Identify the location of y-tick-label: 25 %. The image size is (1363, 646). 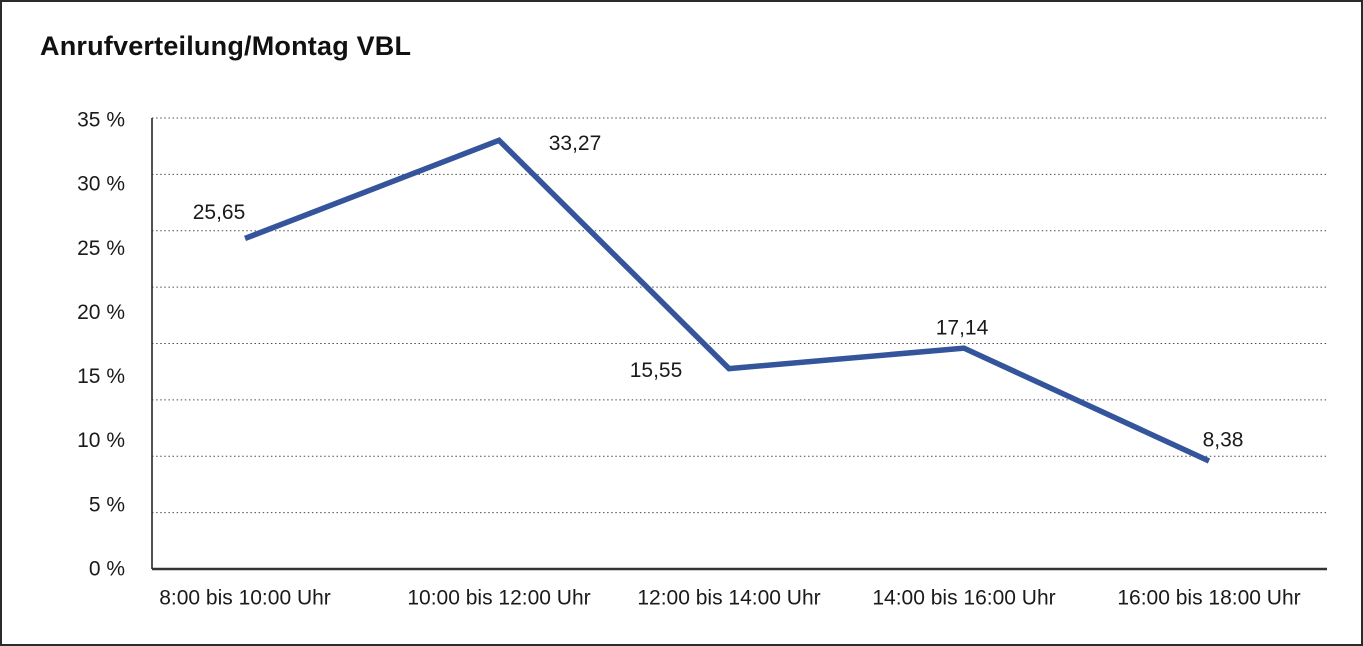
(101, 248).